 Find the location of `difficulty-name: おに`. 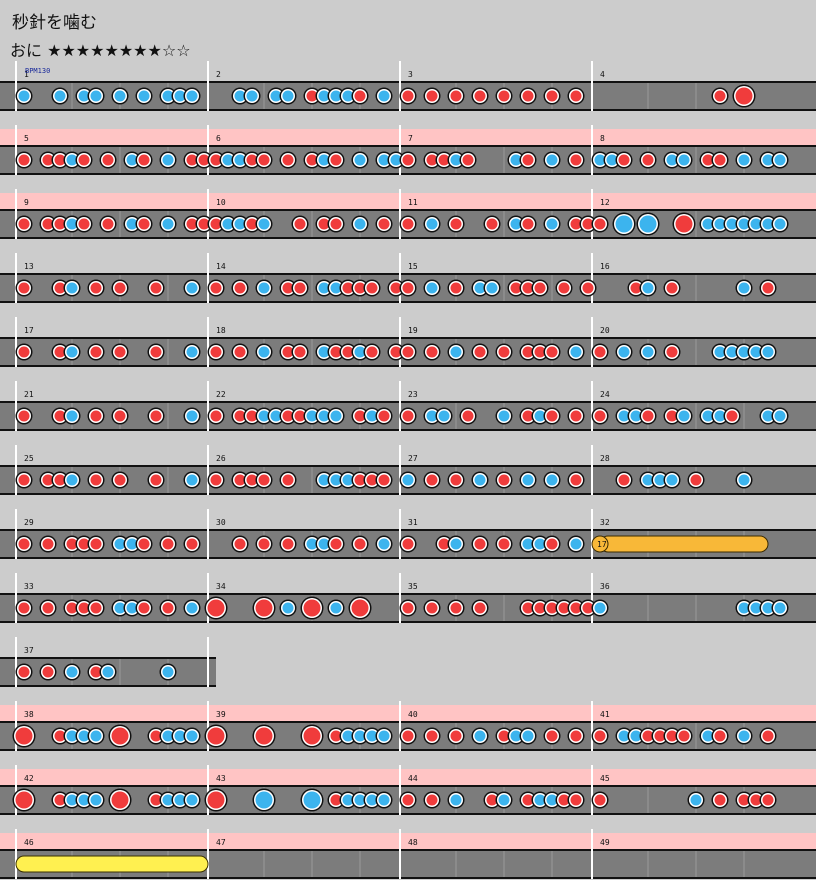

difficulty-name: おに is located at coordinates (26, 50).